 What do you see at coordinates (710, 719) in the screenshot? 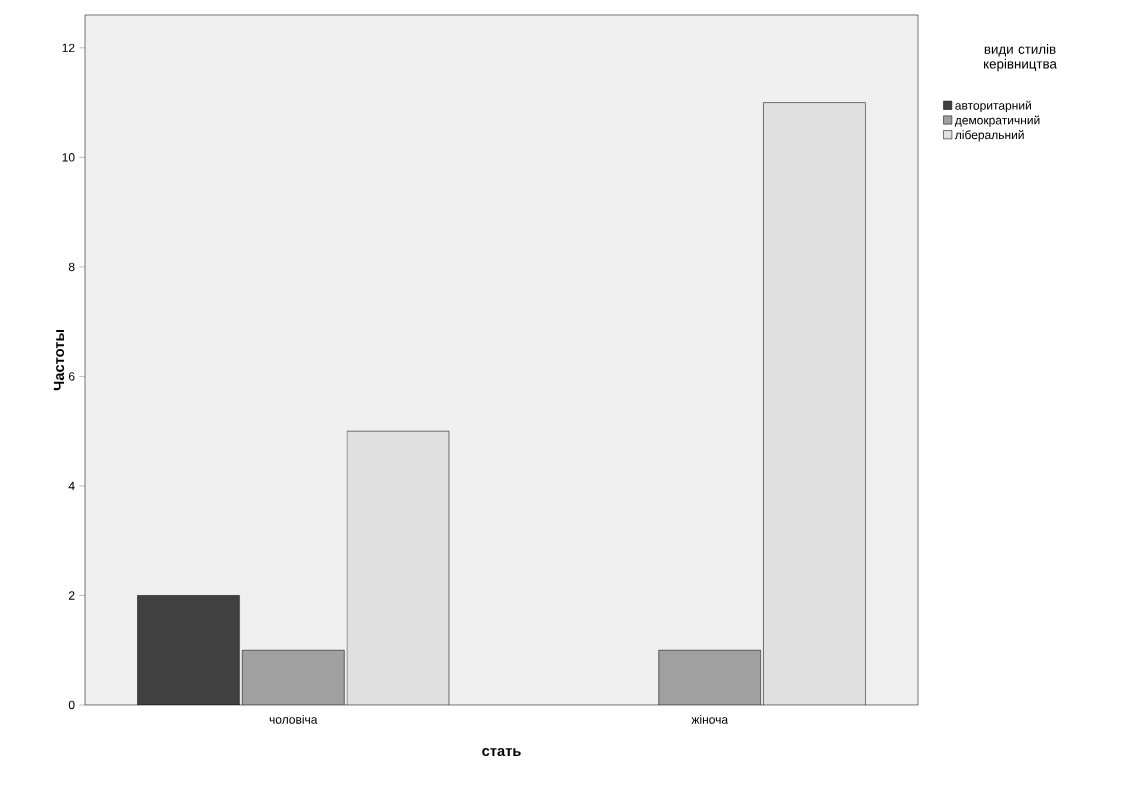
I see `x-tick-label: жіноча` at bounding box center [710, 719].